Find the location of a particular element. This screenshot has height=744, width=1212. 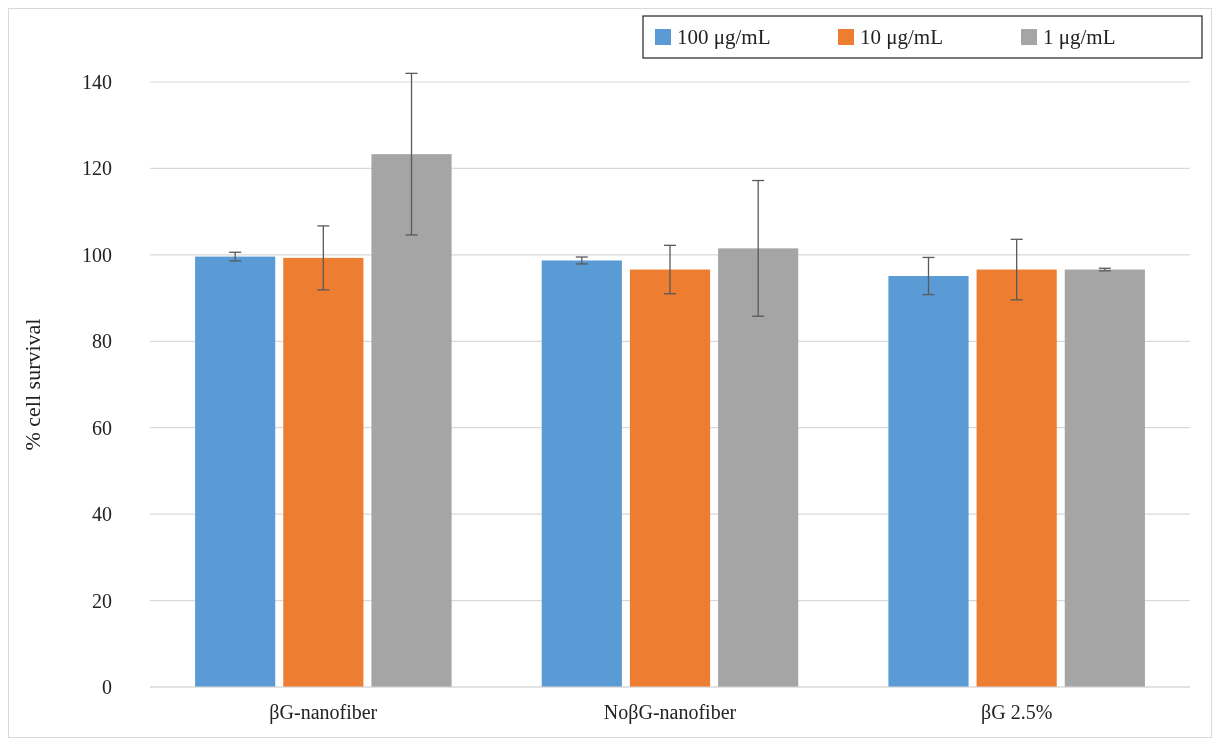

y-tick-label: 100 is located at coordinates (97, 254).